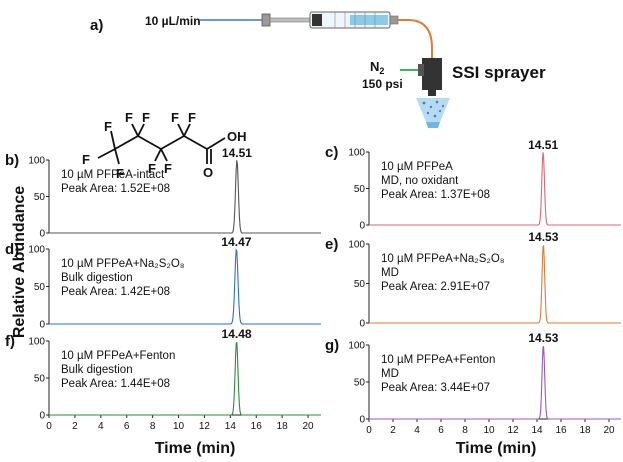  I want to click on annotation-line: Peak Area: 1.44E+08, so click(115, 384).